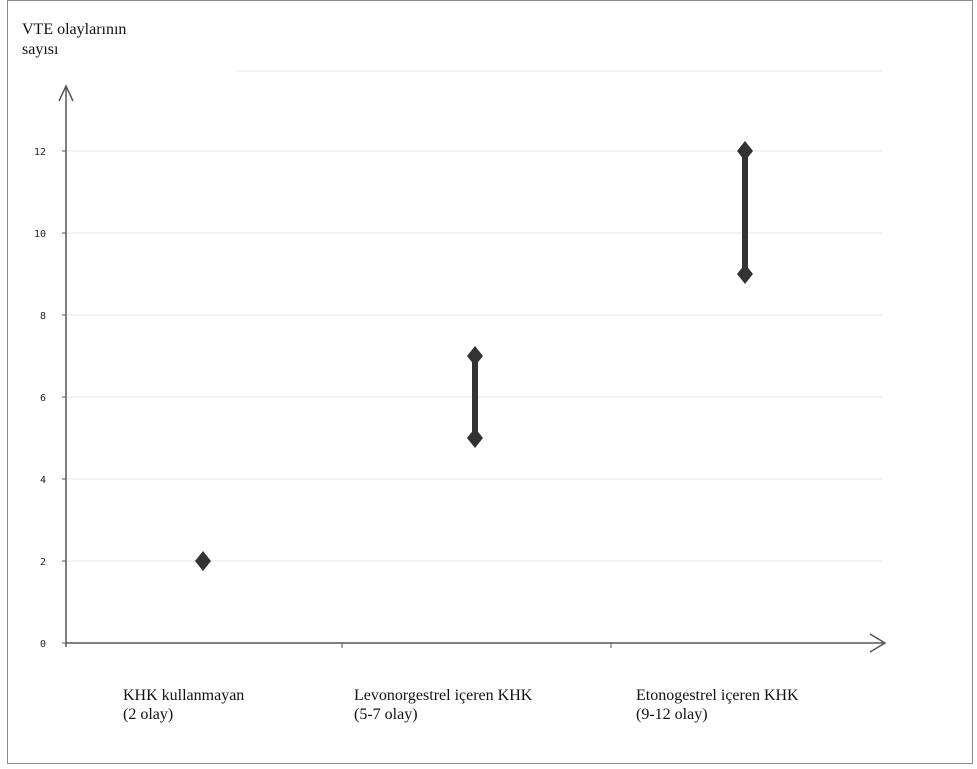  What do you see at coordinates (43, 398) in the screenshot?
I see `y-tick-label-6: 6` at bounding box center [43, 398].